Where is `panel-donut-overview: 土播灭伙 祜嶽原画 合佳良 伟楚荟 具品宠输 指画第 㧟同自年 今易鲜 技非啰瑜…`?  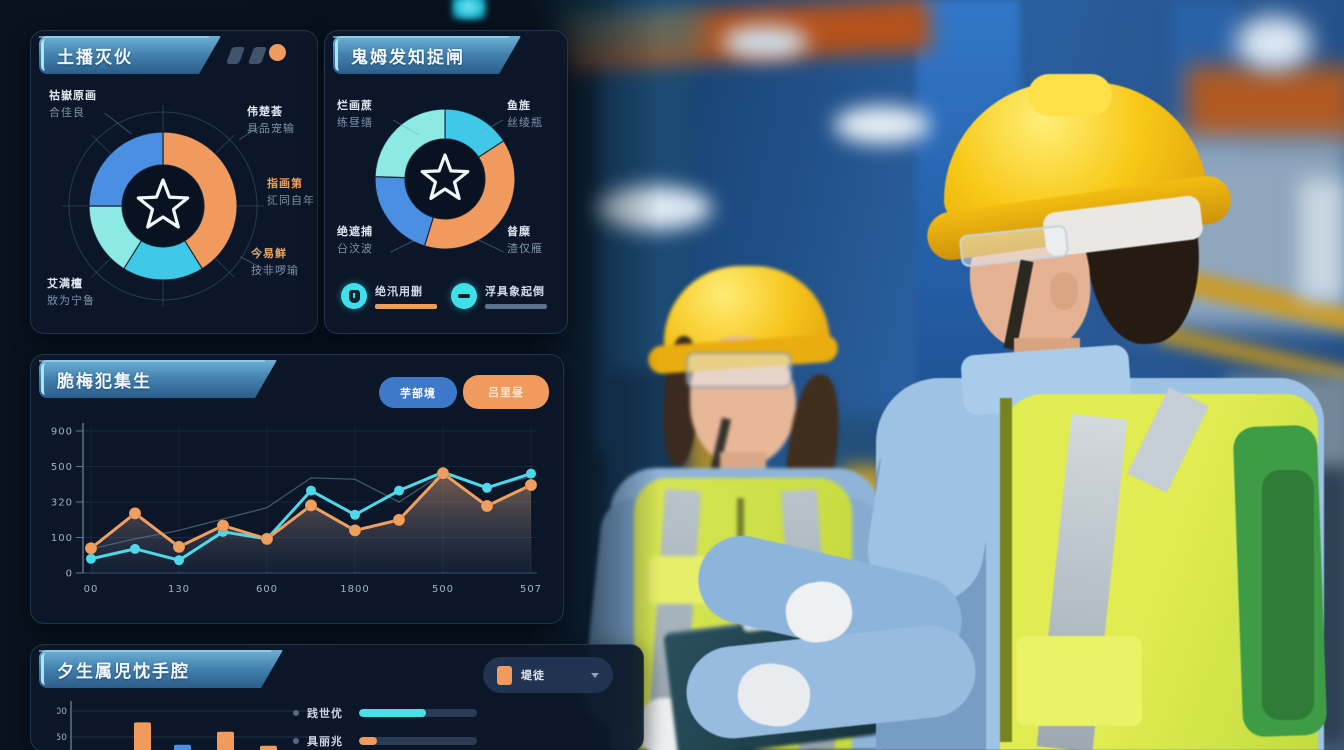 panel-donut-overview: 土播灭伙 祜嶽原画 合佳良 伟楚荟 具品宠输 指画第 㧟同自年 今易鲜 技非啰瑜… is located at coordinates (174, 182).